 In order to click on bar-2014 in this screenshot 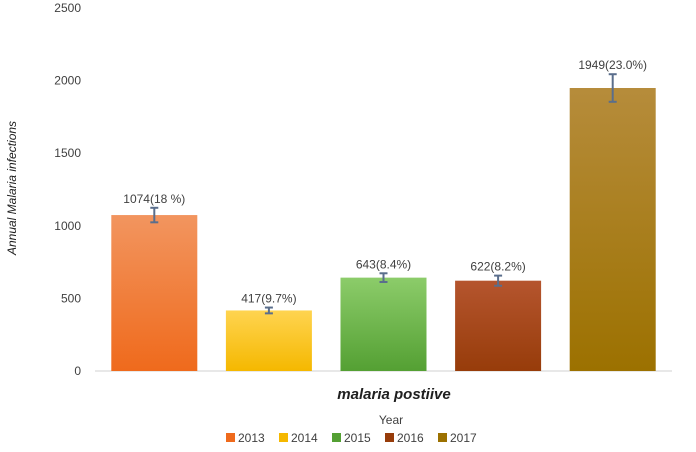, I will do `click(268, 340)`.